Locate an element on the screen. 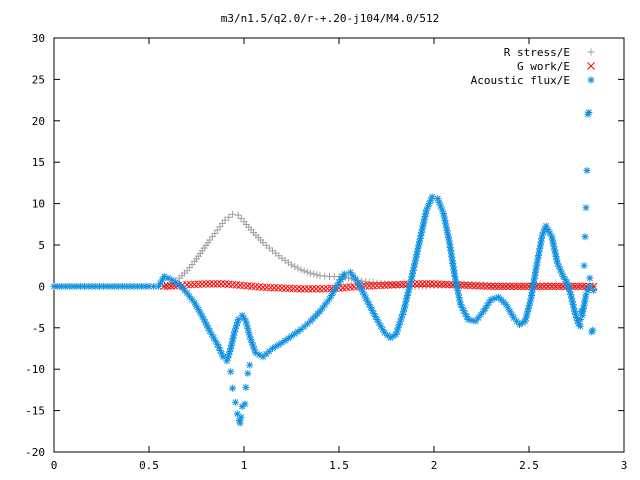 Image resolution: width=640 pixels, height=480 pixels. y-tick-label: 0 is located at coordinates (41, 286).